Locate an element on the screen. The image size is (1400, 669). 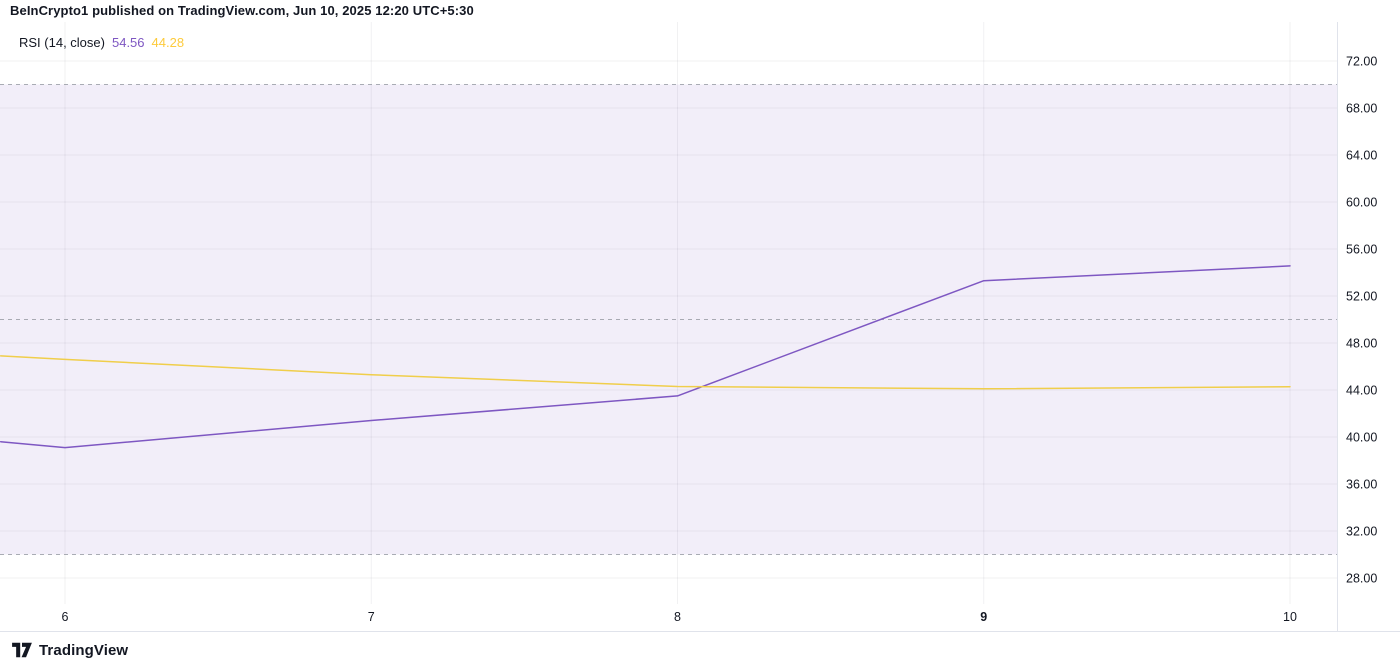
tradingview-logo: TradingView is located at coordinates (69, 650).